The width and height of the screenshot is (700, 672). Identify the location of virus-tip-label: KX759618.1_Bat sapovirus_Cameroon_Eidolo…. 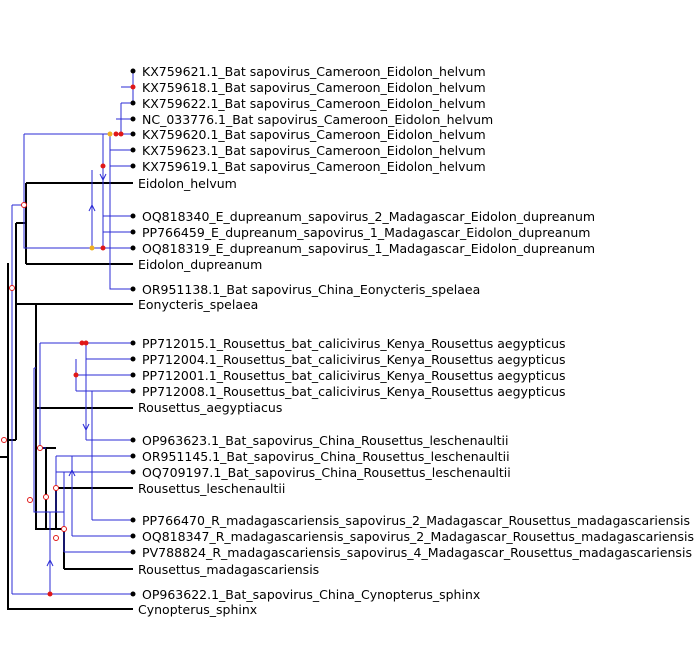
(314, 87).